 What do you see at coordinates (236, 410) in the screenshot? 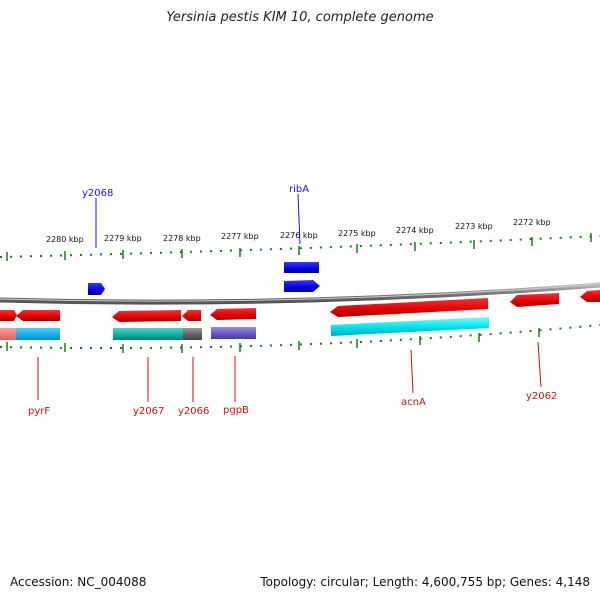
I see `gene-label-pgpB: pgpB` at bounding box center [236, 410].